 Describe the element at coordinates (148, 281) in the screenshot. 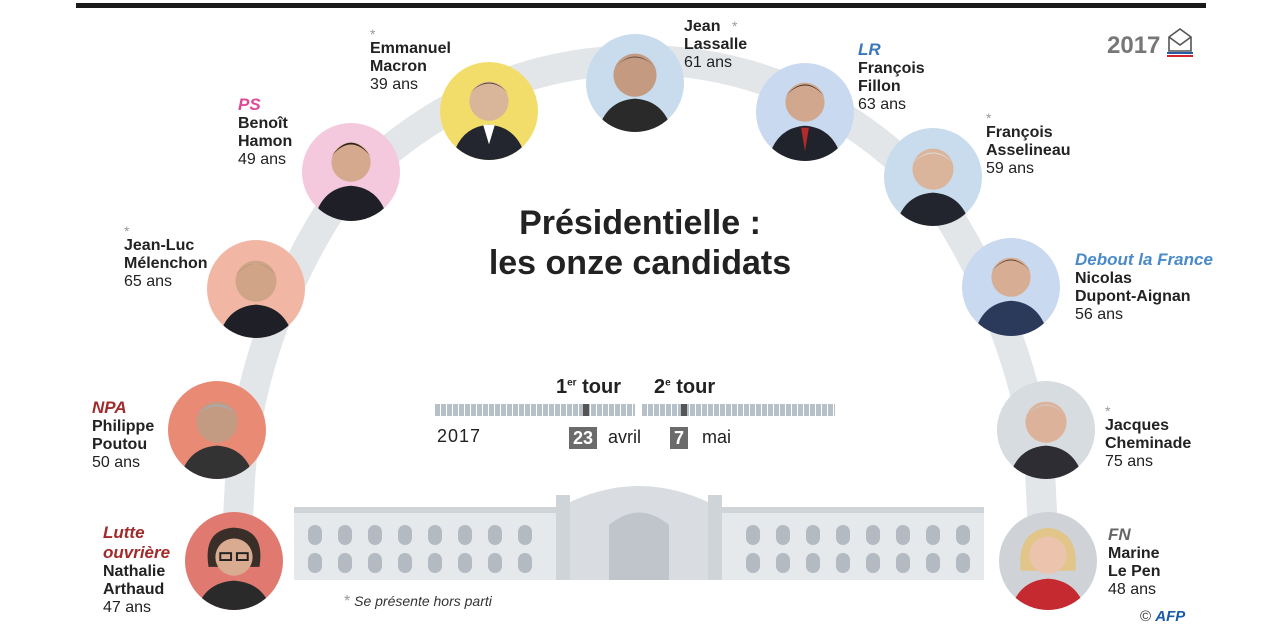

I see `candidate-age: 65 ans` at that location.